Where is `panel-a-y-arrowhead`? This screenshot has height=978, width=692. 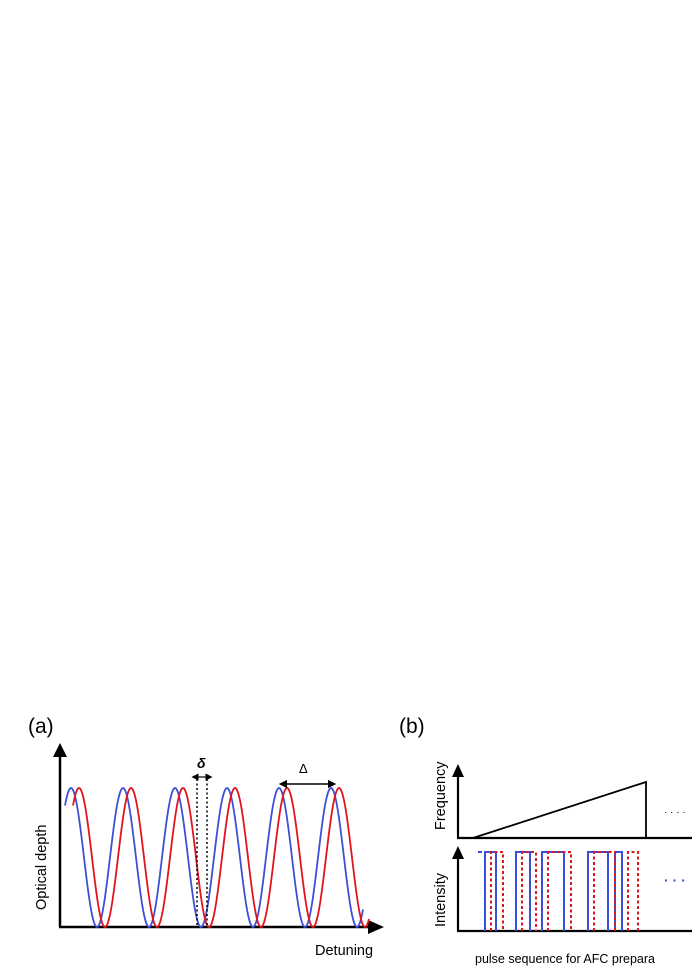 panel-a-y-arrowhead is located at coordinates (60, 750).